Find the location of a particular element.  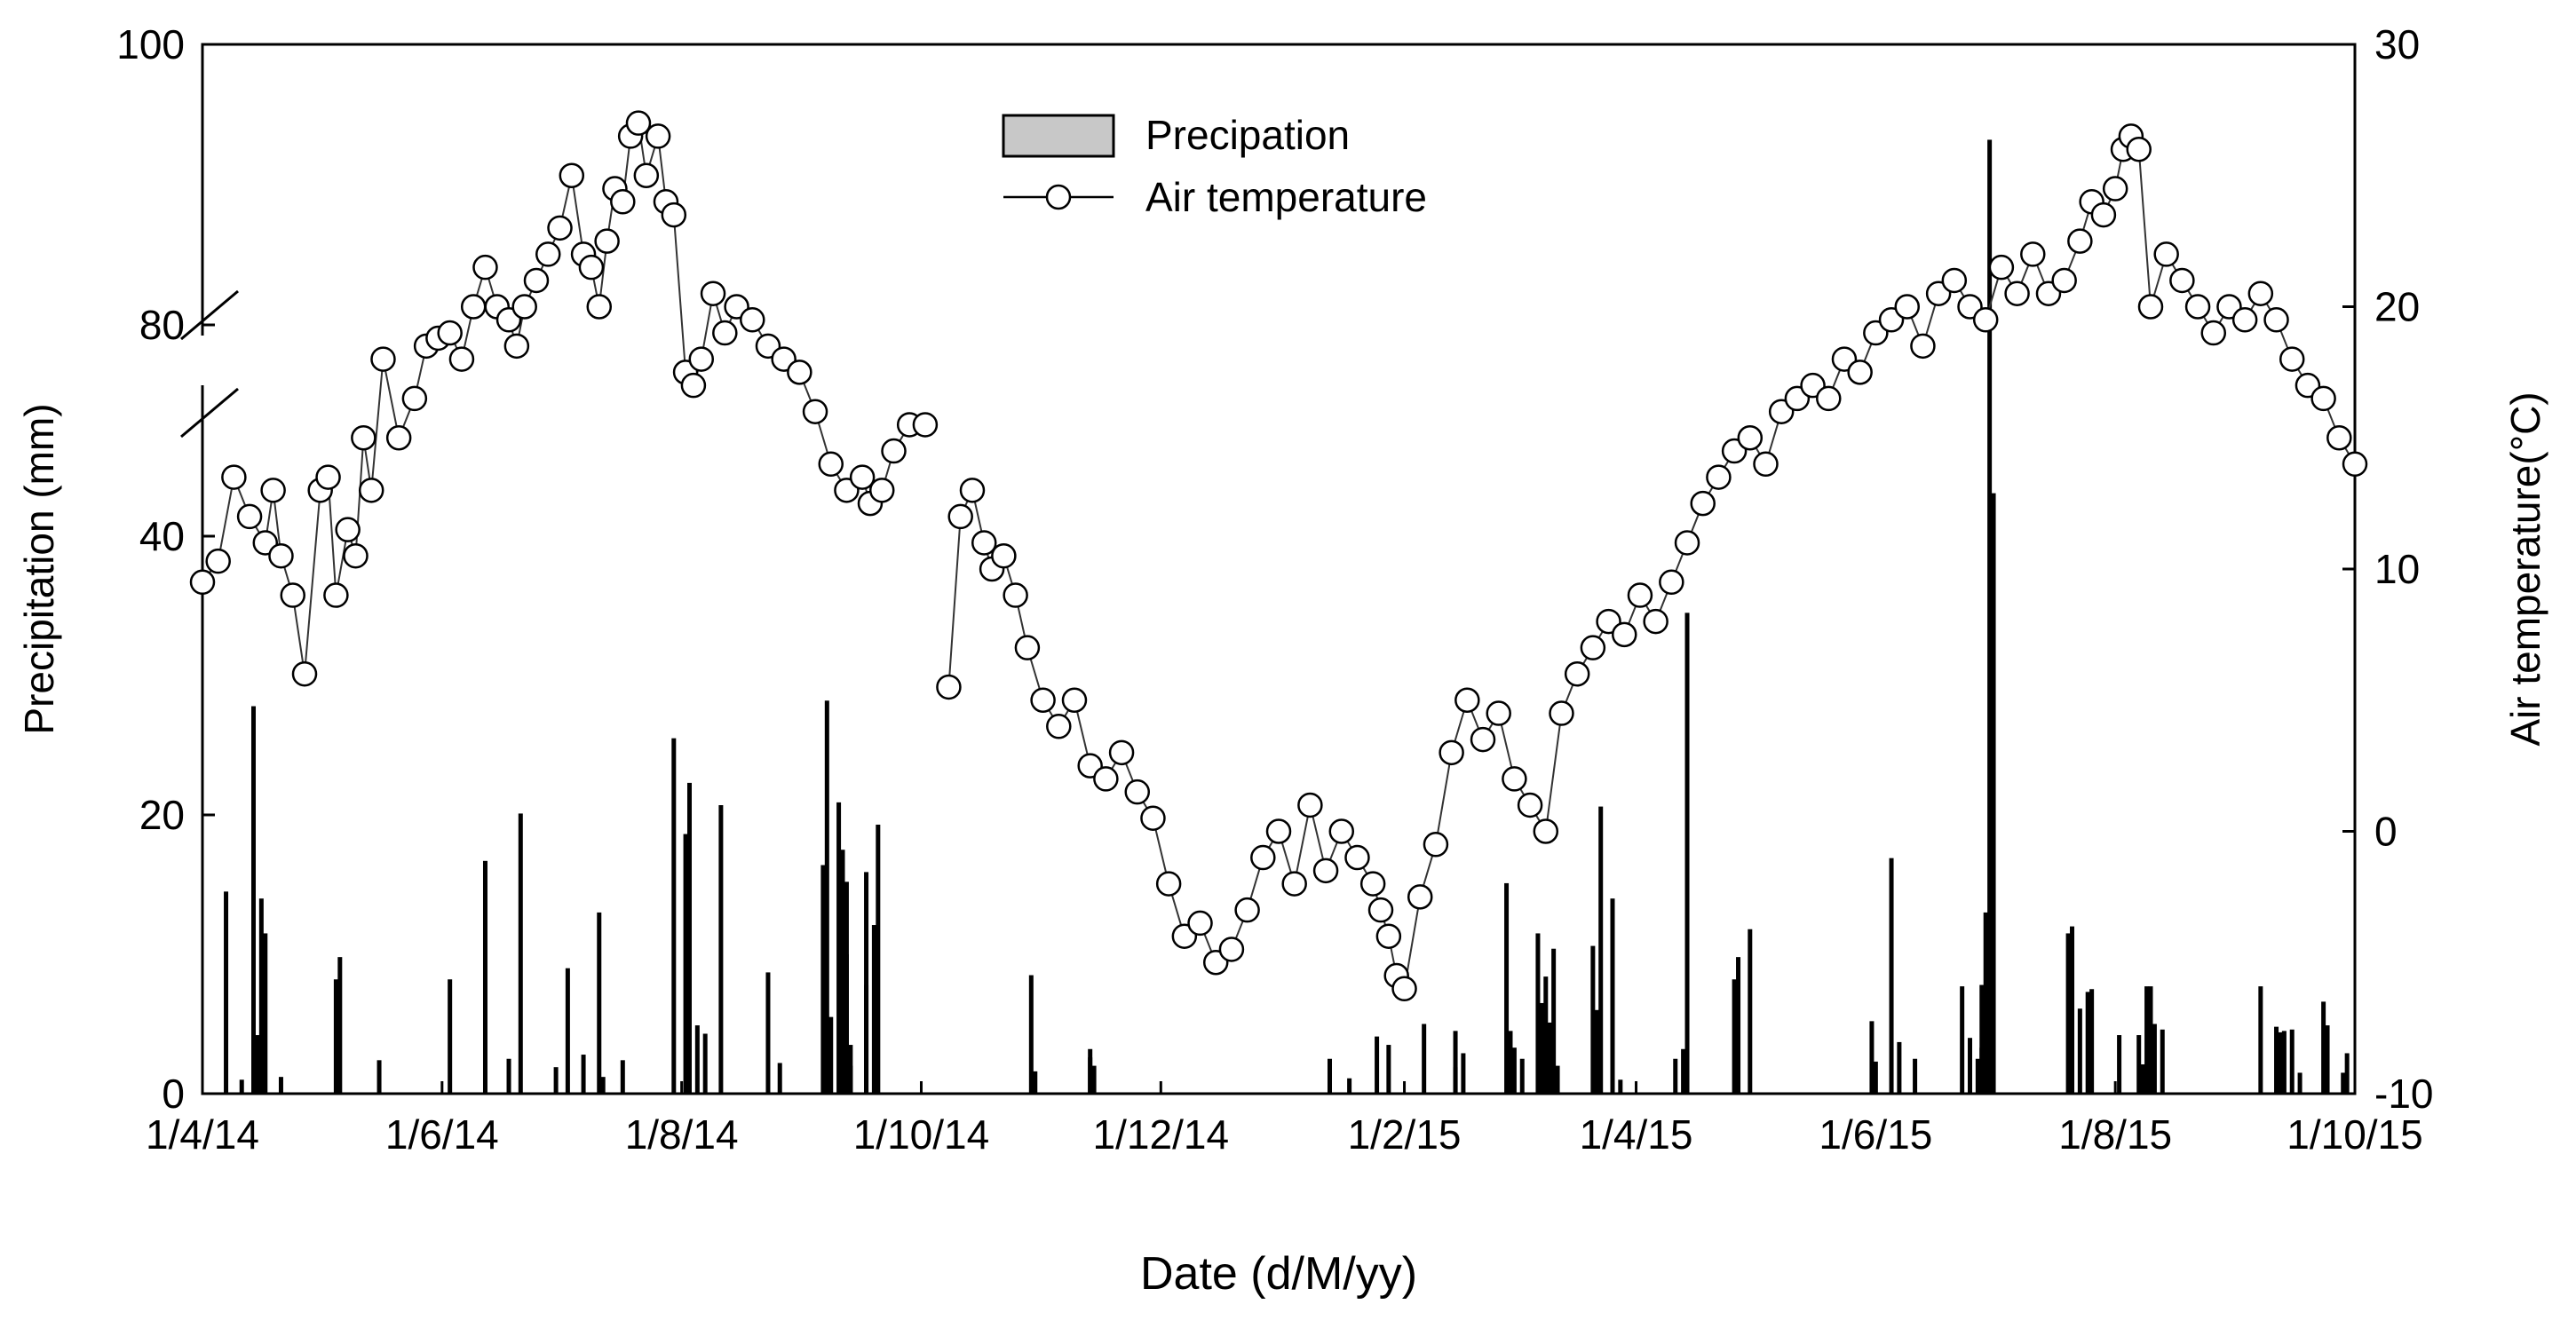

x-tick-label: 1/4/15 is located at coordinates (1636, 1134).